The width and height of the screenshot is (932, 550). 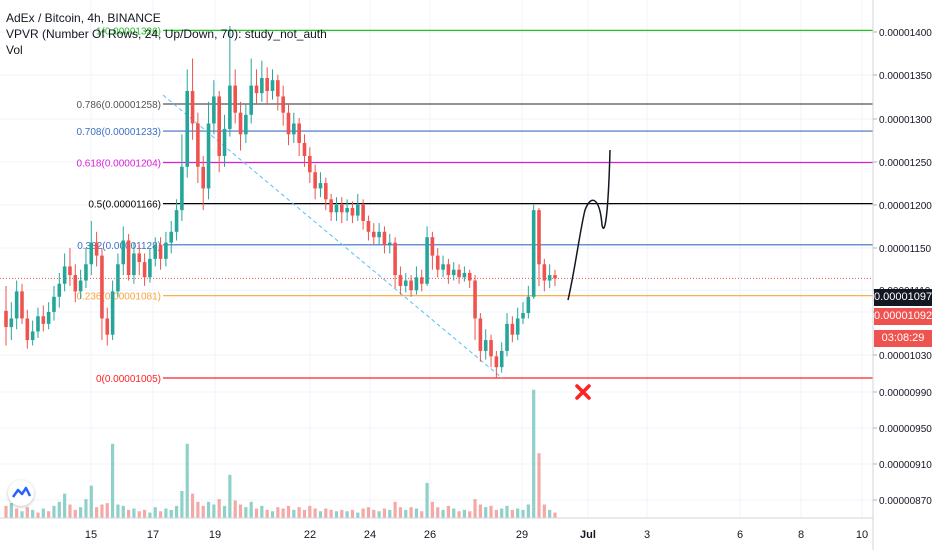 I want to click on fib-level-label: 0.5(0.00001166), so click(x=124, y=205).